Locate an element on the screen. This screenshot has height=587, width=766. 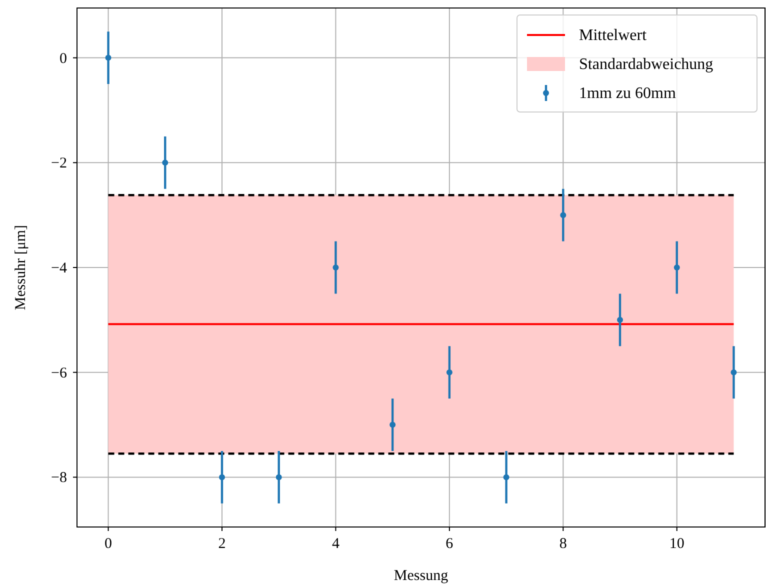
y-axis-title: Messuhr [μm] is located at coordinates (21, 267).